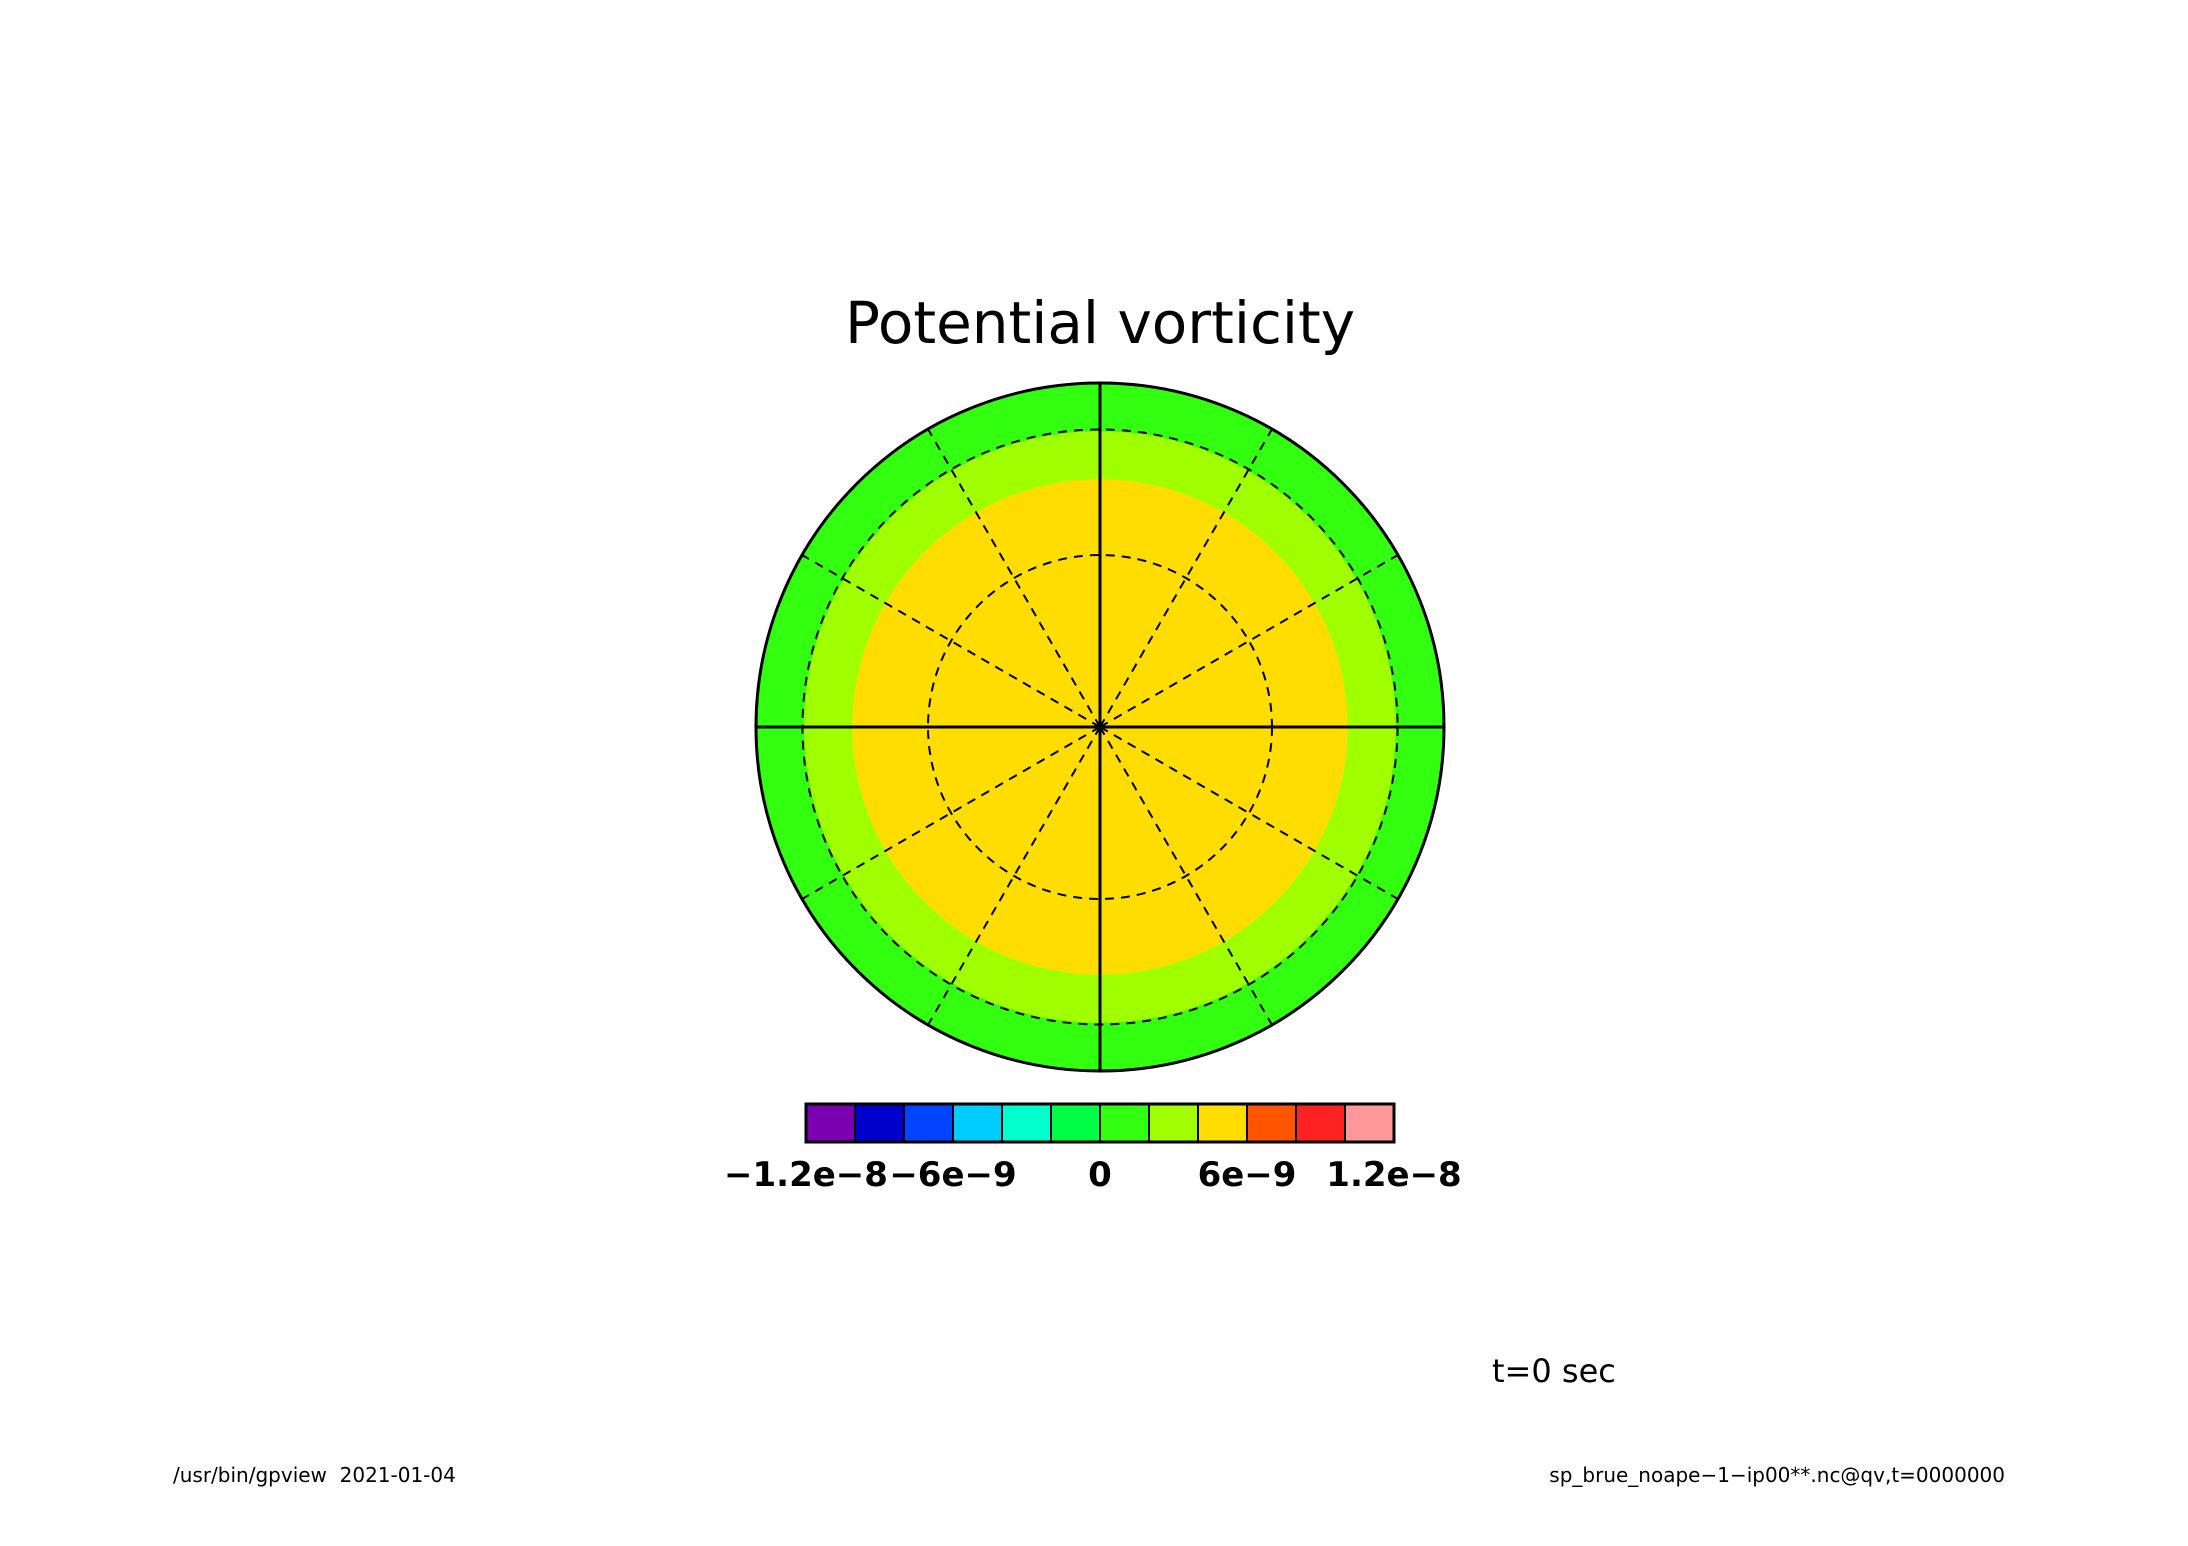 This screenshot has width=2188, height=1546. Describe the element at coordinates (1554, 1371) in the screenshot. I see `time-label: t=0 sec` at that location.